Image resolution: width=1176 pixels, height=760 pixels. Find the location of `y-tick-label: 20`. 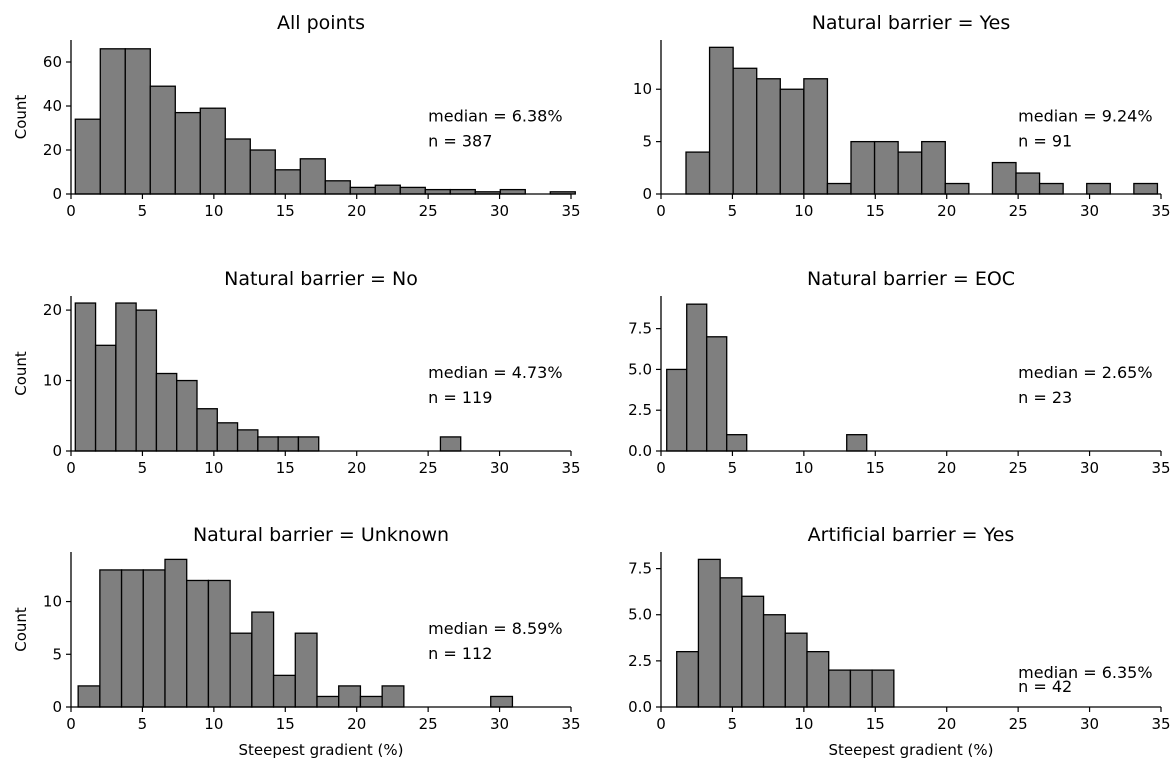

y-tick-label: 20 is located at coordinates (52, 310).